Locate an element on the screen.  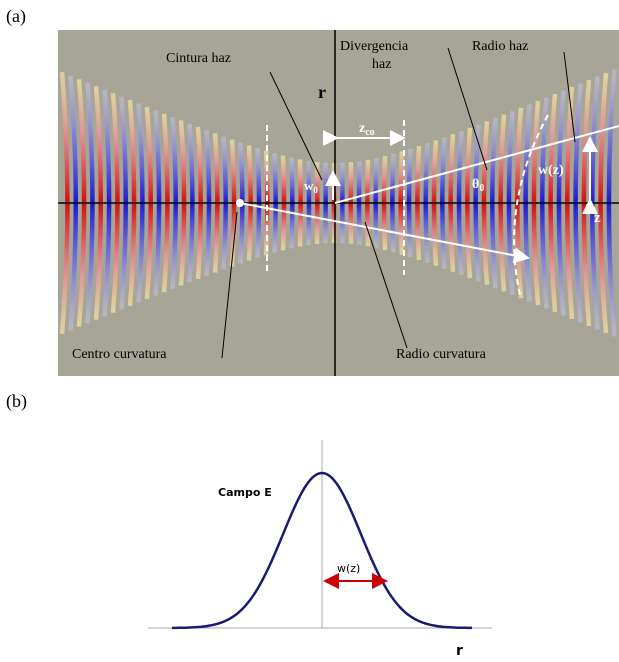
symbol: θ0 is located at coordinates (478, 185).